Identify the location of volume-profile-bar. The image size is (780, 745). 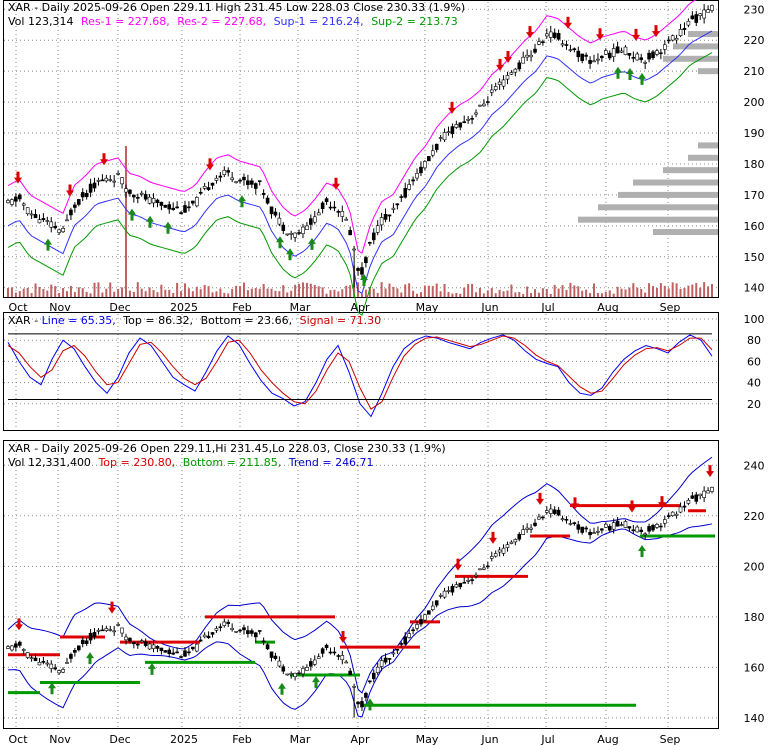
(690, 58).